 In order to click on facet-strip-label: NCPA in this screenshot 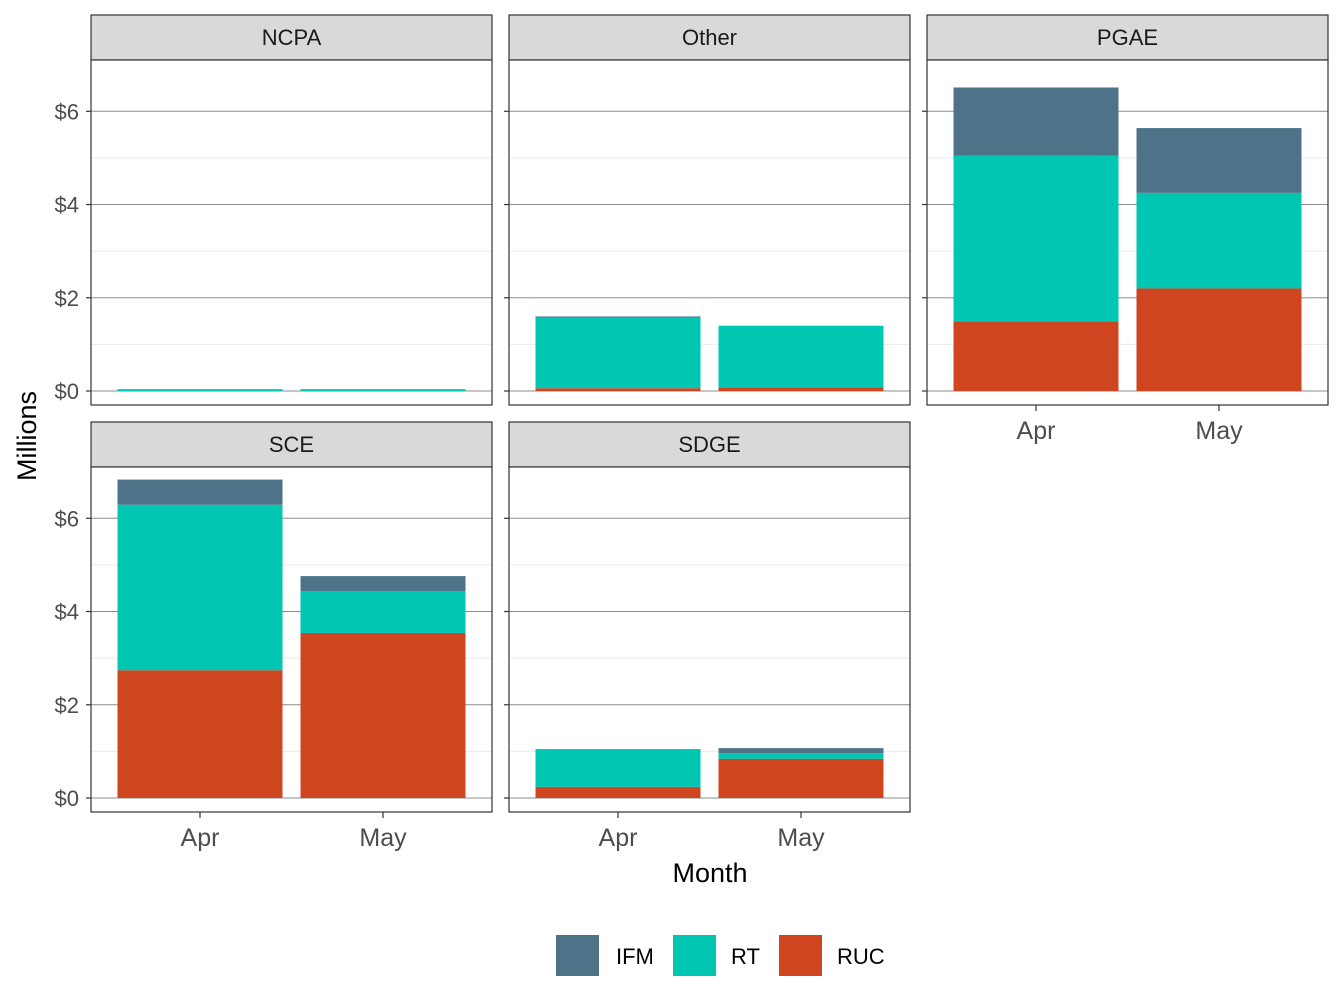, I will do `click(292, 37)`.